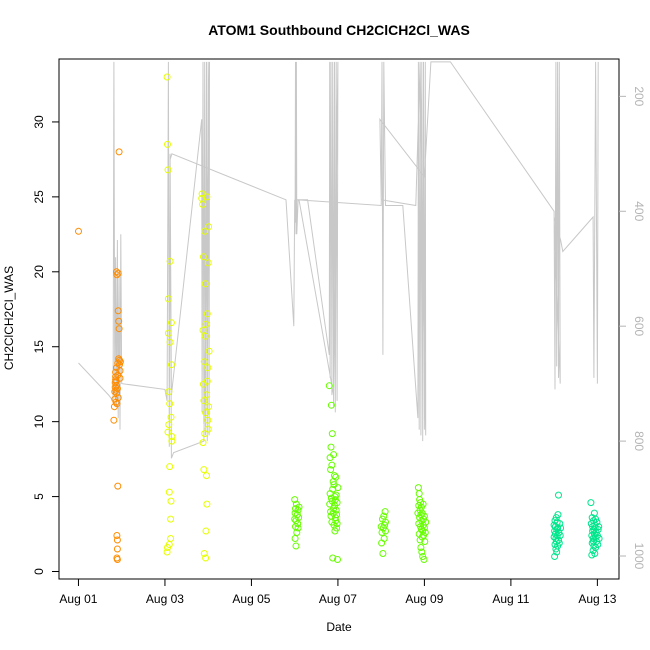 This screenshot has width=650, height=650. I want to click on chart-title: ATOM1 Southbound CH2ClCH2Cl_WAS, so click(339, 30).